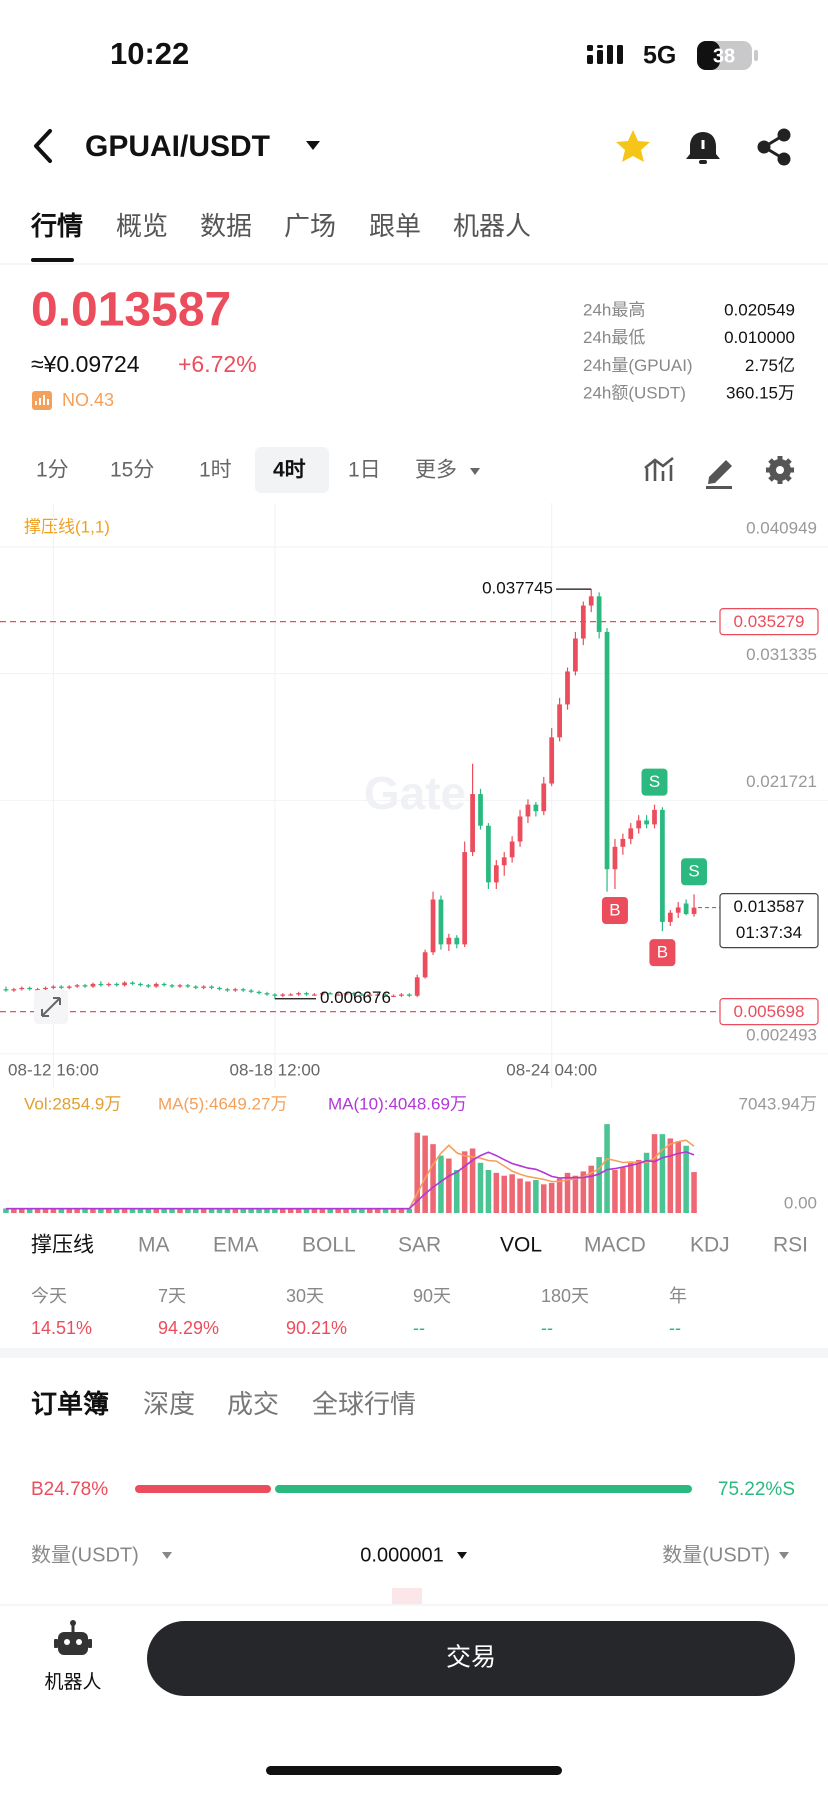 The width and height of the screenshot is (828, 1800). Describe the element at coordinates (56, 226) in the screenshot. I see `tab: 行情` at that location.